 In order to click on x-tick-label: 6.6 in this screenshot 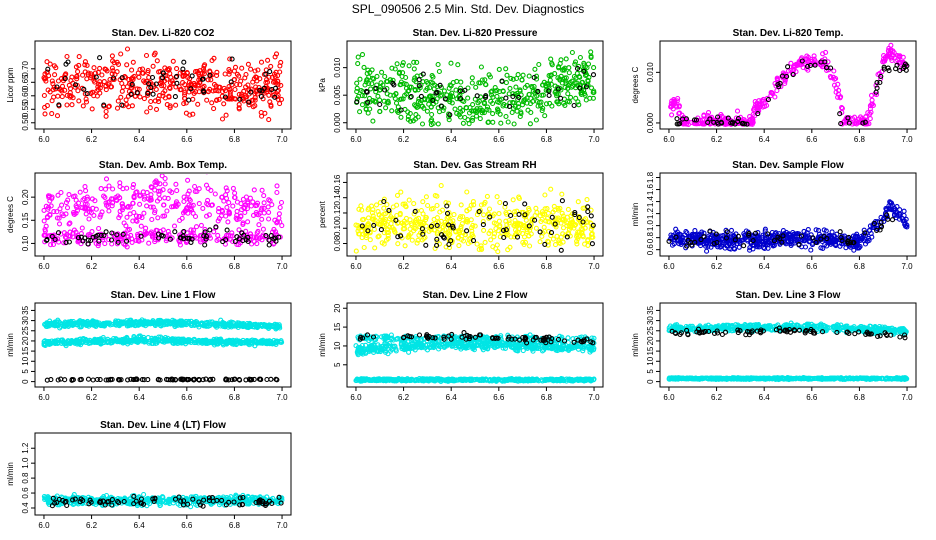, I will do `click(499, 139)`.